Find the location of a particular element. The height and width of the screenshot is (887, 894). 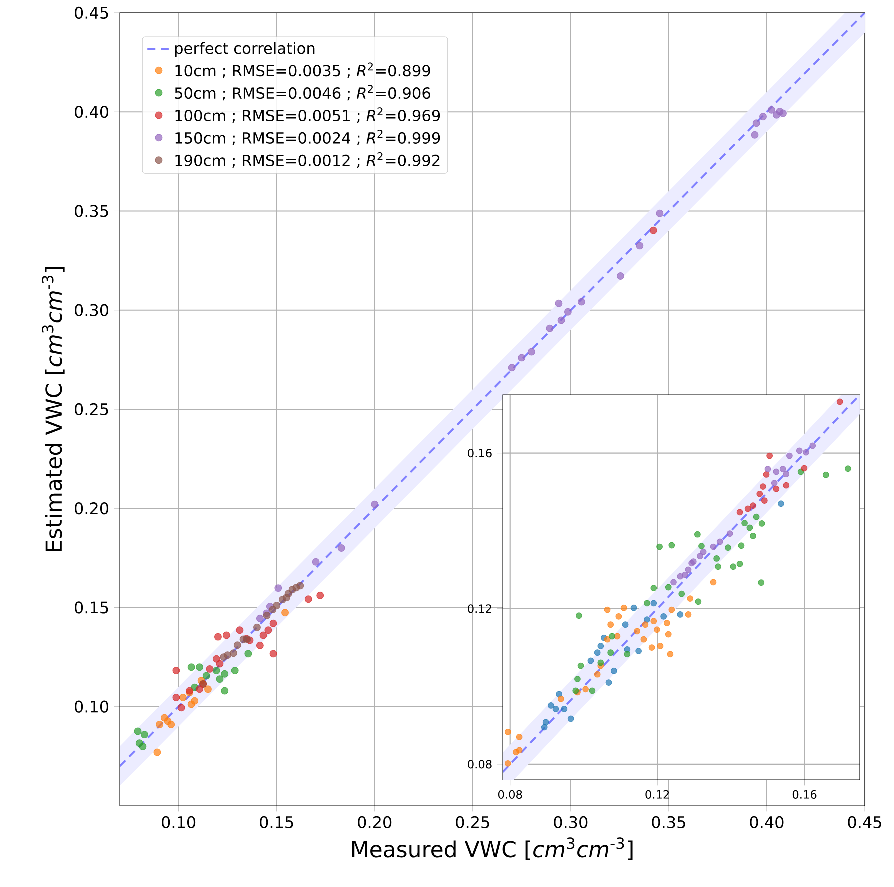

legend-label: 150cm ; RMSE=0.0024 ; R$^{2}$=0.999 is located at coordinates (308, 138).